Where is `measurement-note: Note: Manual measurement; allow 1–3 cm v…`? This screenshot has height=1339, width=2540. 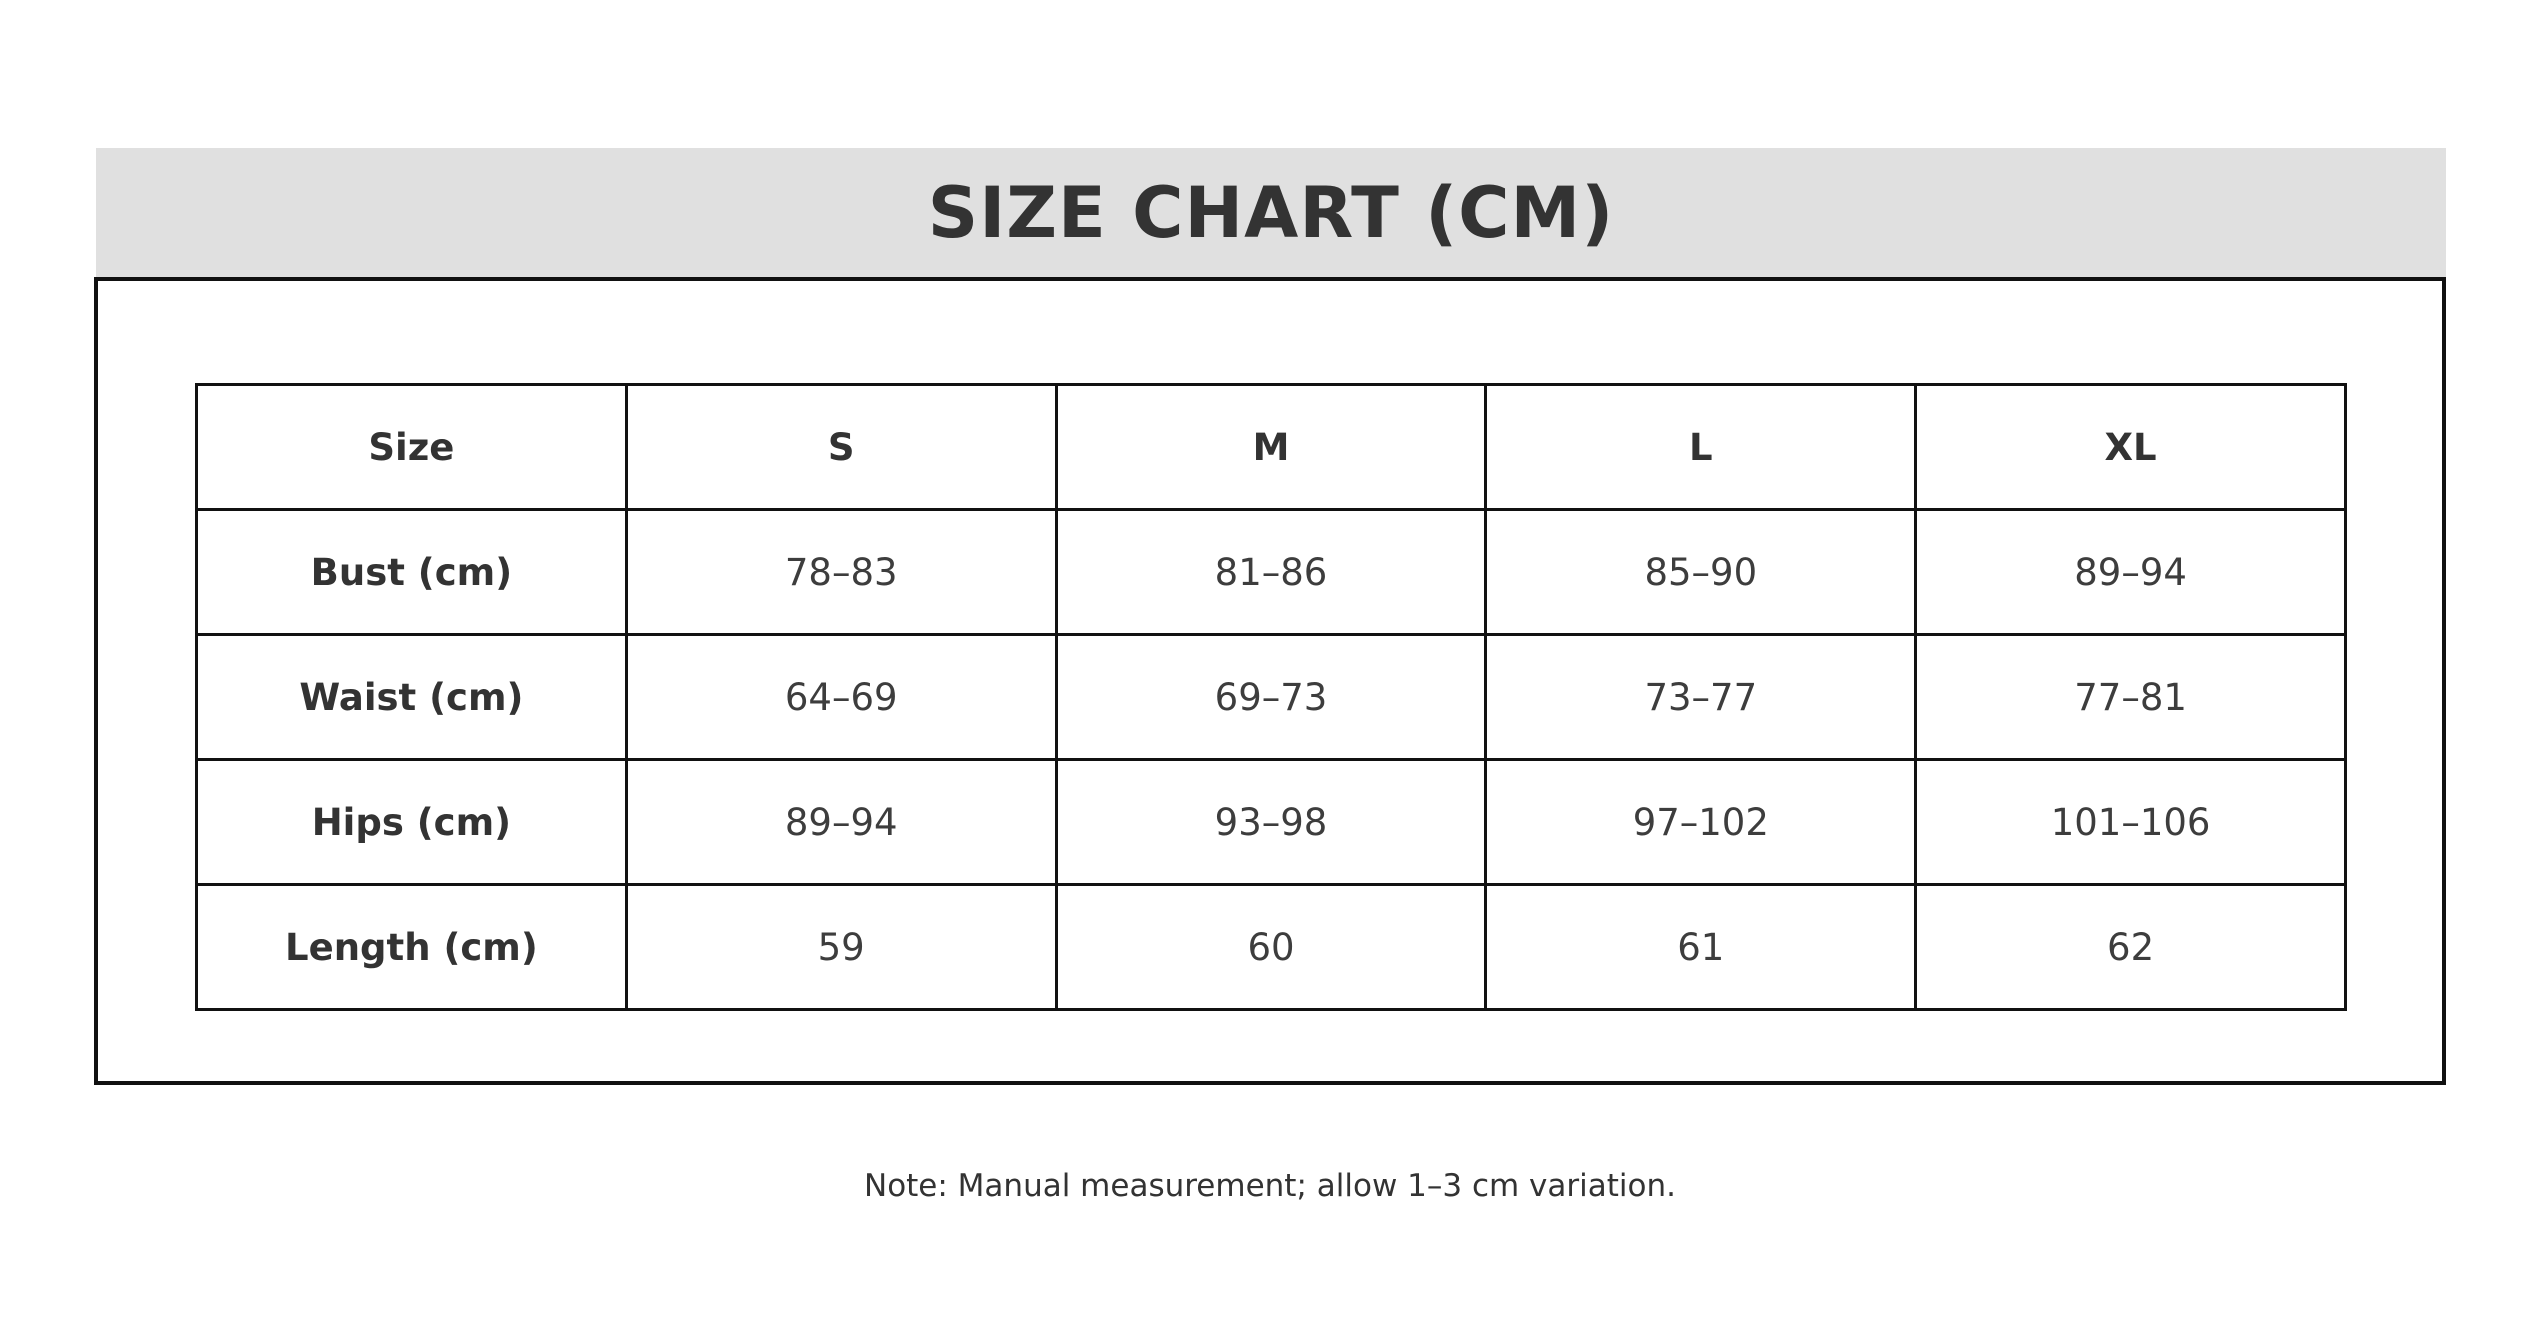
measurement-note: Note: Manual measurement; allow 1–3 cm v… is located at coordinates (1270, 1186).